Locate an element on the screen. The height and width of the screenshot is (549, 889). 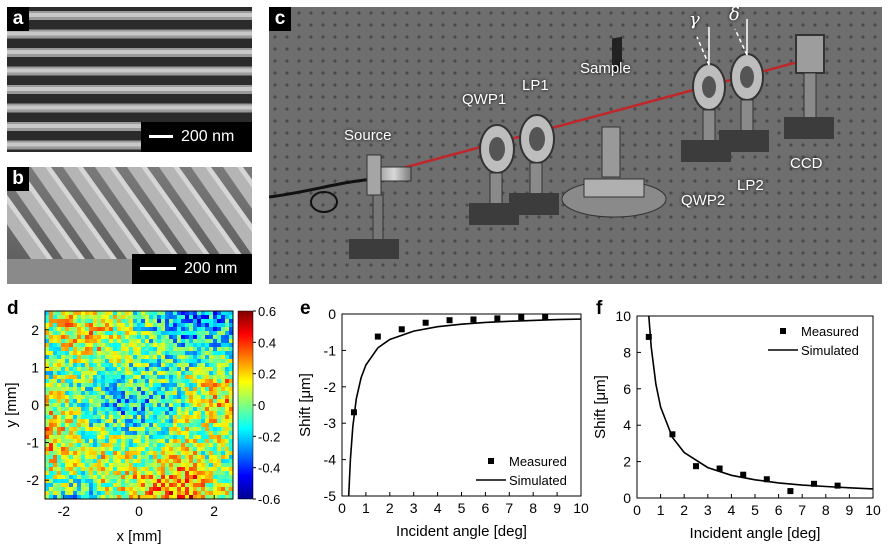
panel-a-scale-text: 200 nm is located at coordinates (208, 136).